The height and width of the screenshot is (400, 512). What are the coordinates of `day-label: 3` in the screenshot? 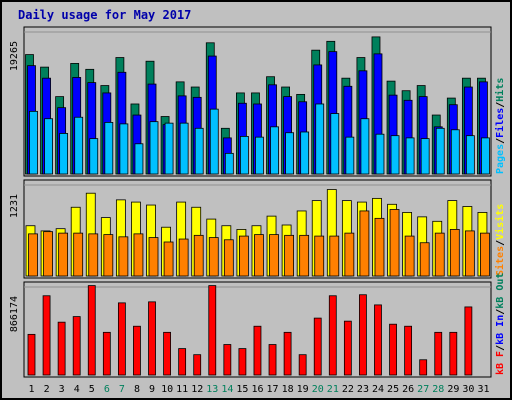 It's located at (62, 389).